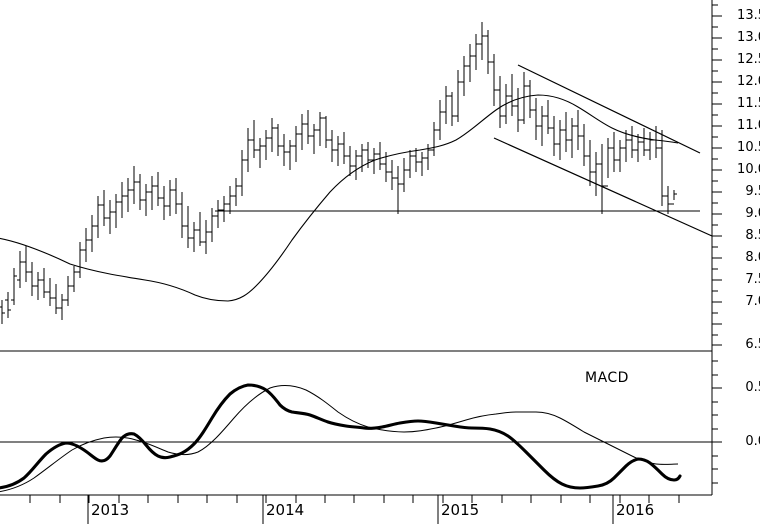 This screenshot has height=531, width=760. Describe the element at coordinates (748, 169) in the screenshot. I see `price-tick-label: 10.0` at that location.